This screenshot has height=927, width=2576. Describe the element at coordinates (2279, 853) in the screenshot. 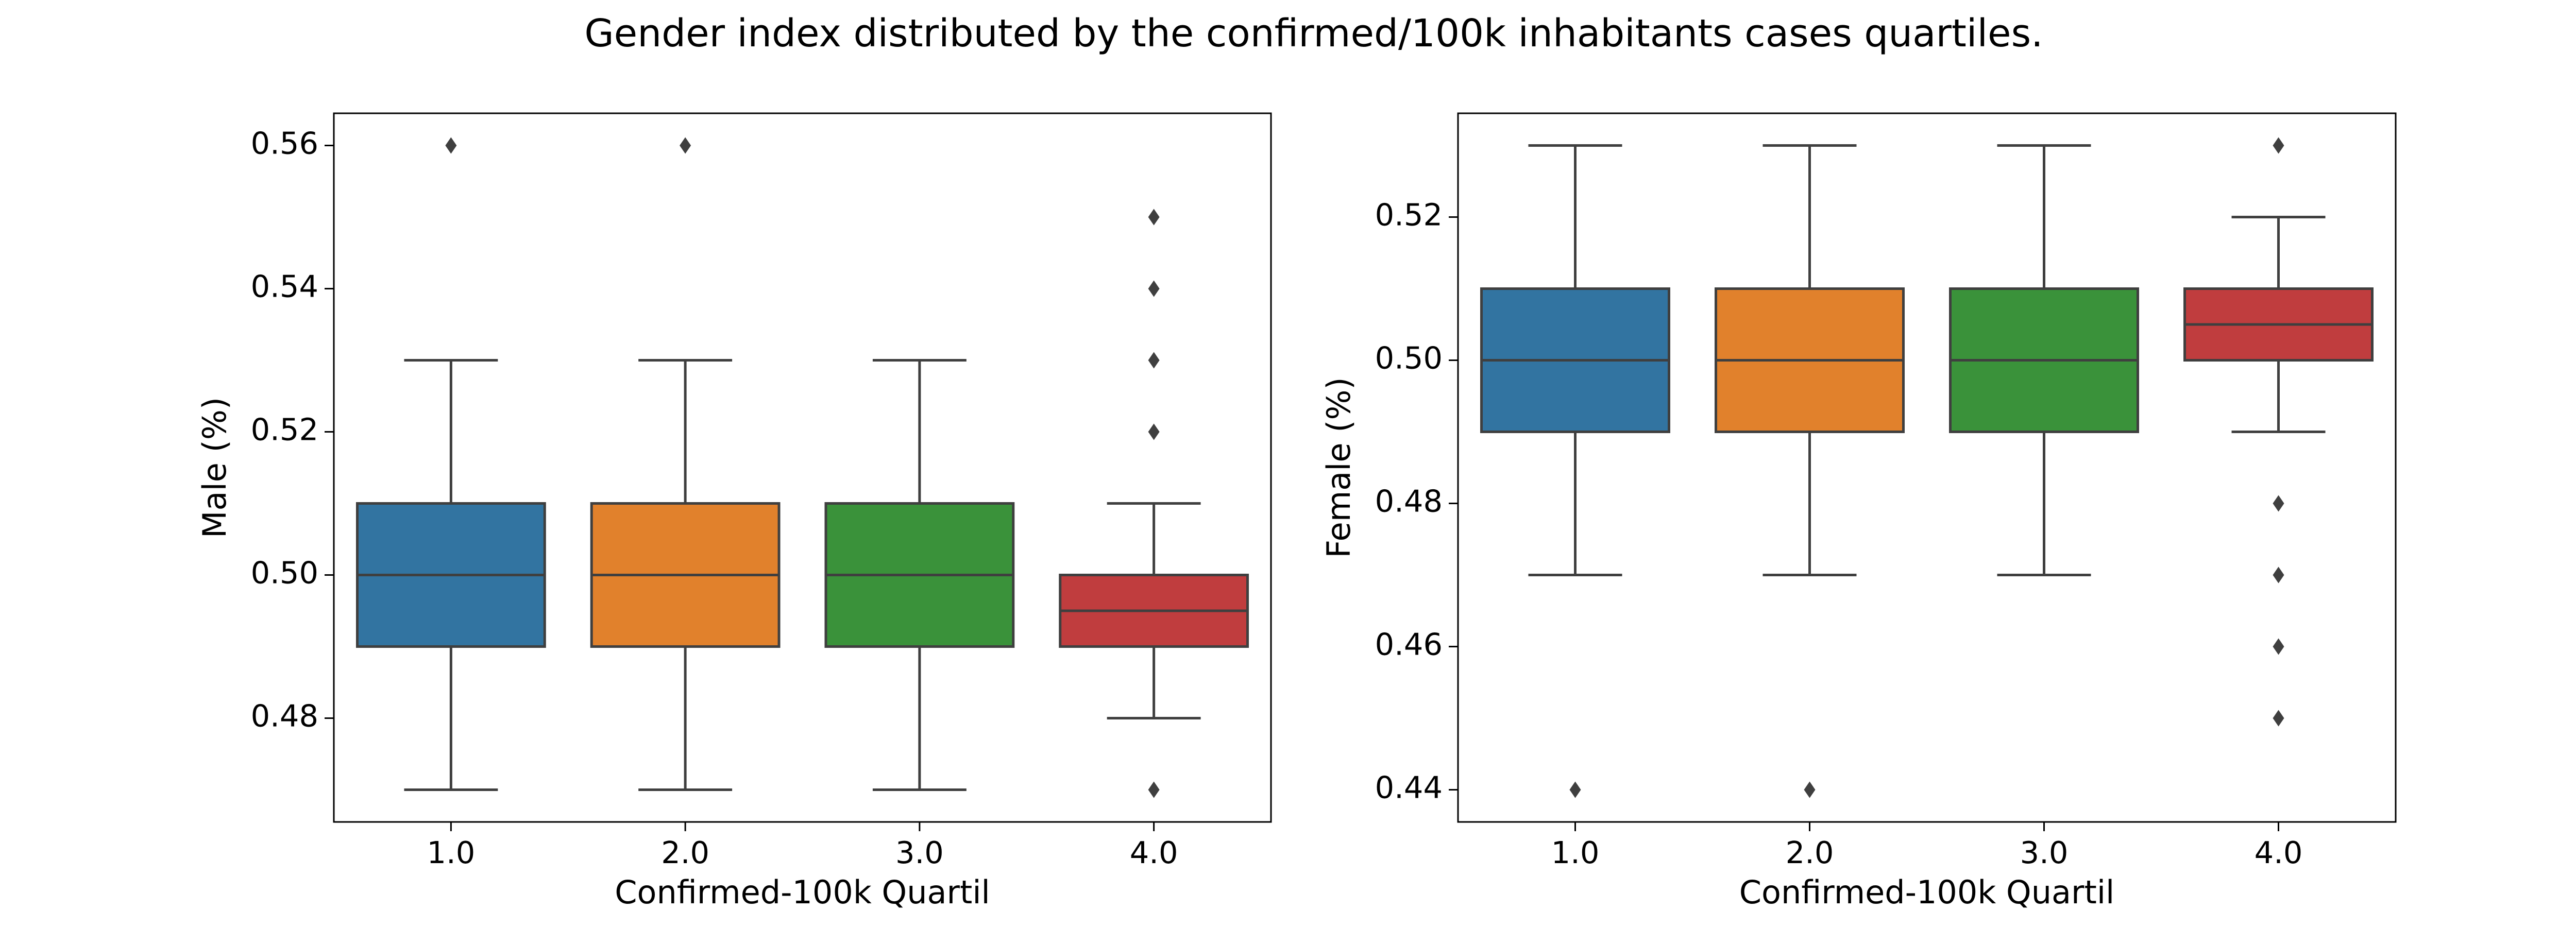

I see `panel-2-x-tick-label: 4.0` at that location.